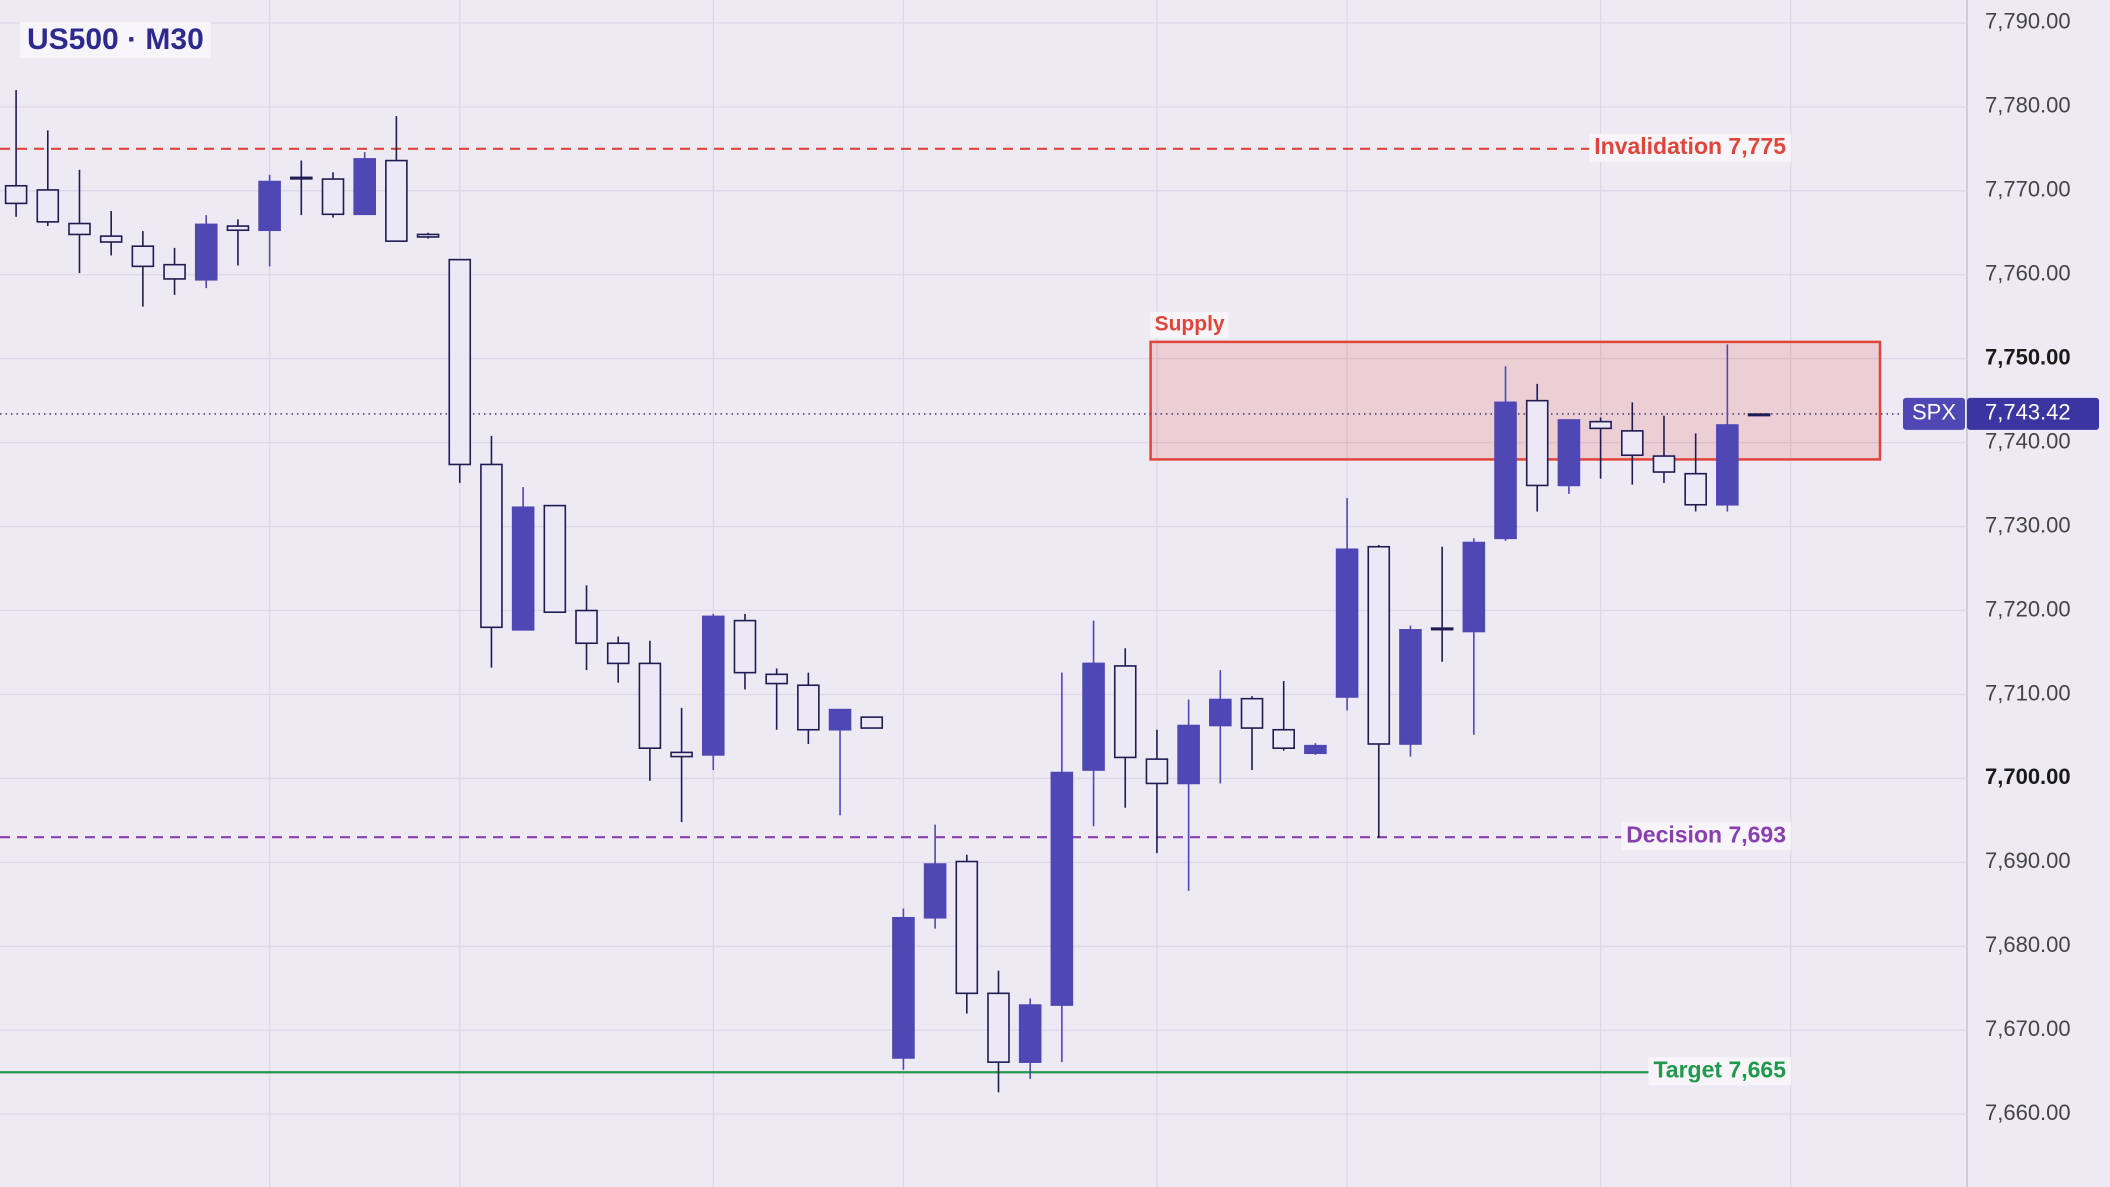 This screenshot has height=1187, width=2110. What do you see at coordinates (2028, 189) in the screenshot?
I see `y-tick-label: 7,770.00` at bounding box center [2028, 189].